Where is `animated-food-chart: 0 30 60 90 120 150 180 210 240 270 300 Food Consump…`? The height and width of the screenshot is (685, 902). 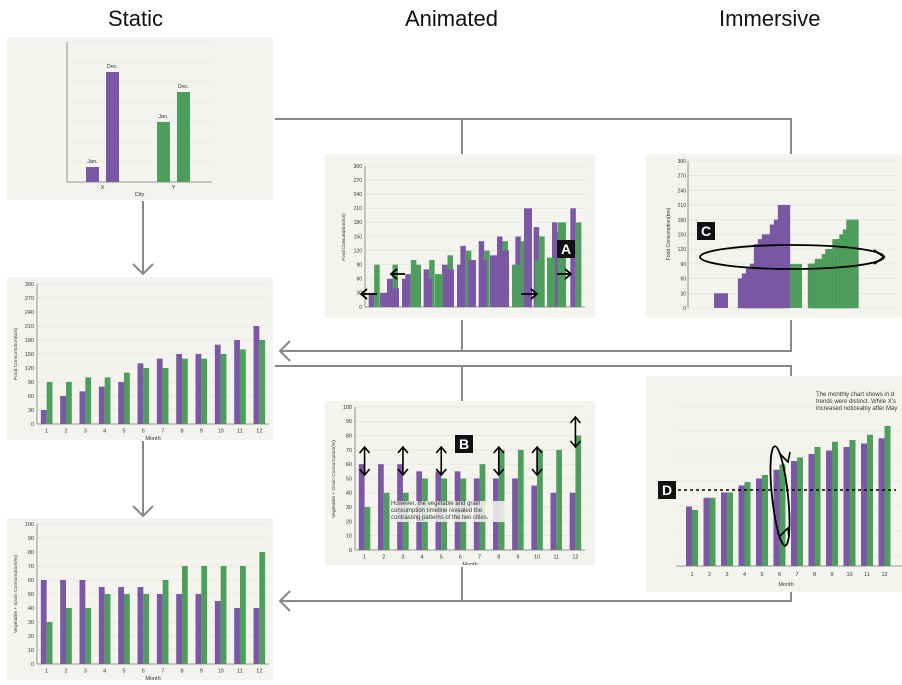 animated-food-chart: 0 30 60 90 120 150 180 210 240 270 300 Food Consump… is located at coordinates (463, 237).